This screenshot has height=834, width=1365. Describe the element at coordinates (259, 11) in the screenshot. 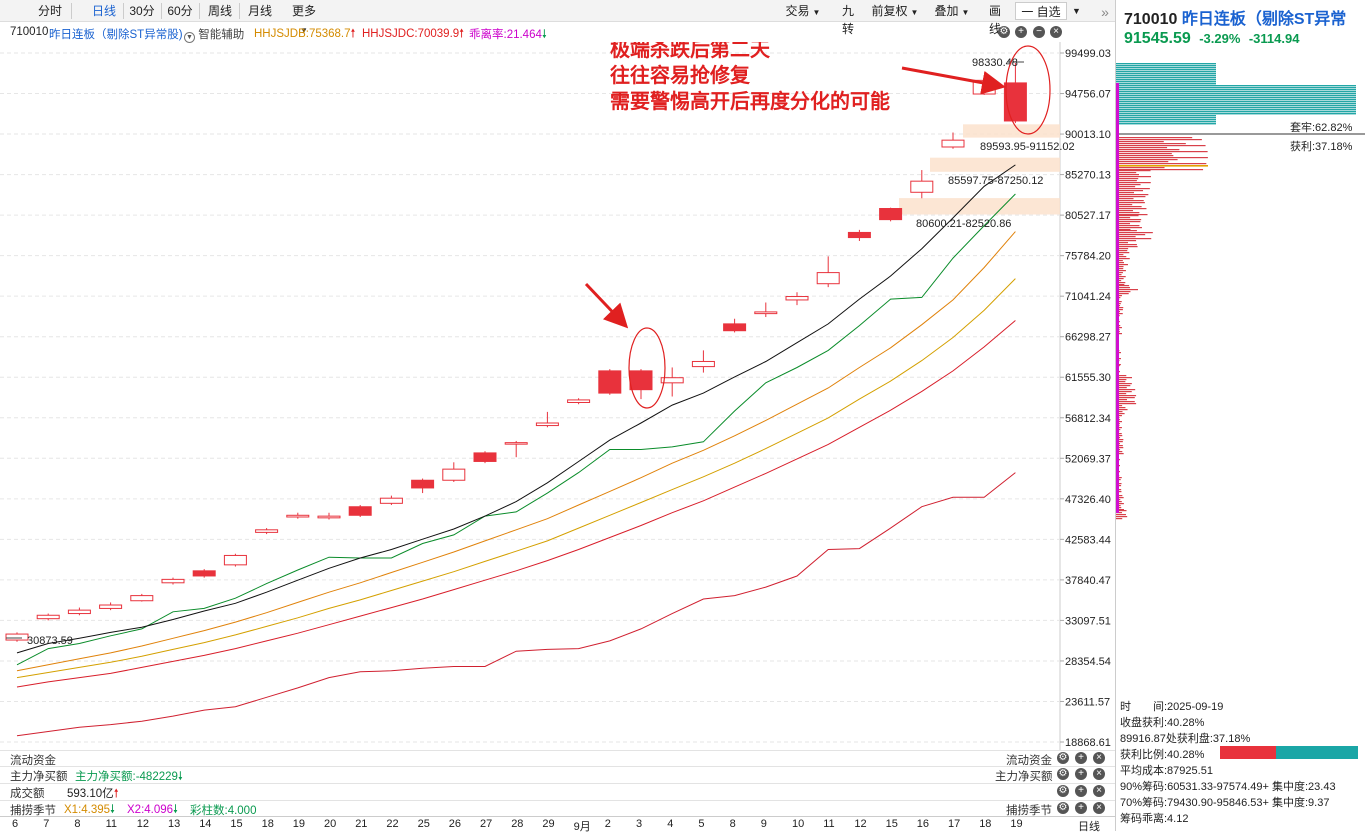

I see `period-tab-5: 月线` at that location.